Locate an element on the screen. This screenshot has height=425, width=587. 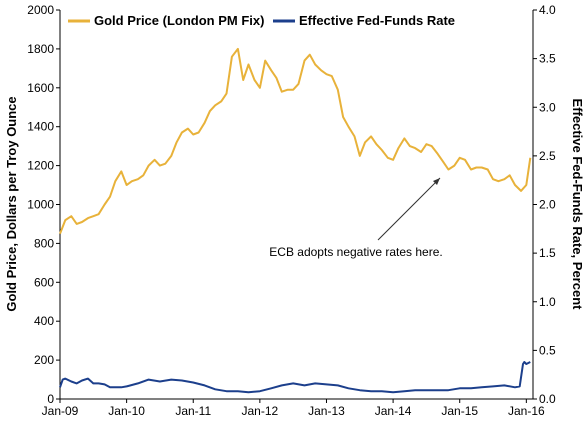
y-right-tick-label: 4.0 is located at coordinates (547, 10).